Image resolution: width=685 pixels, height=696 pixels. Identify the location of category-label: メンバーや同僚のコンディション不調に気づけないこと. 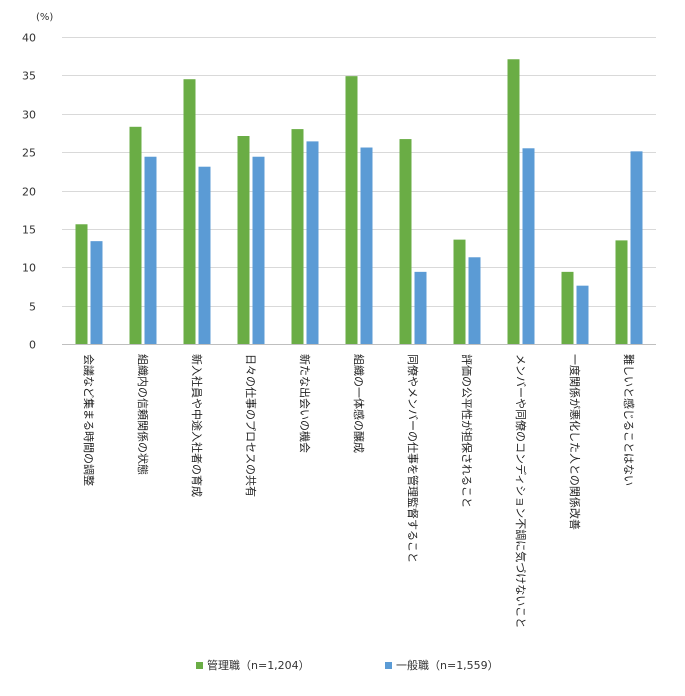
(521, 491).